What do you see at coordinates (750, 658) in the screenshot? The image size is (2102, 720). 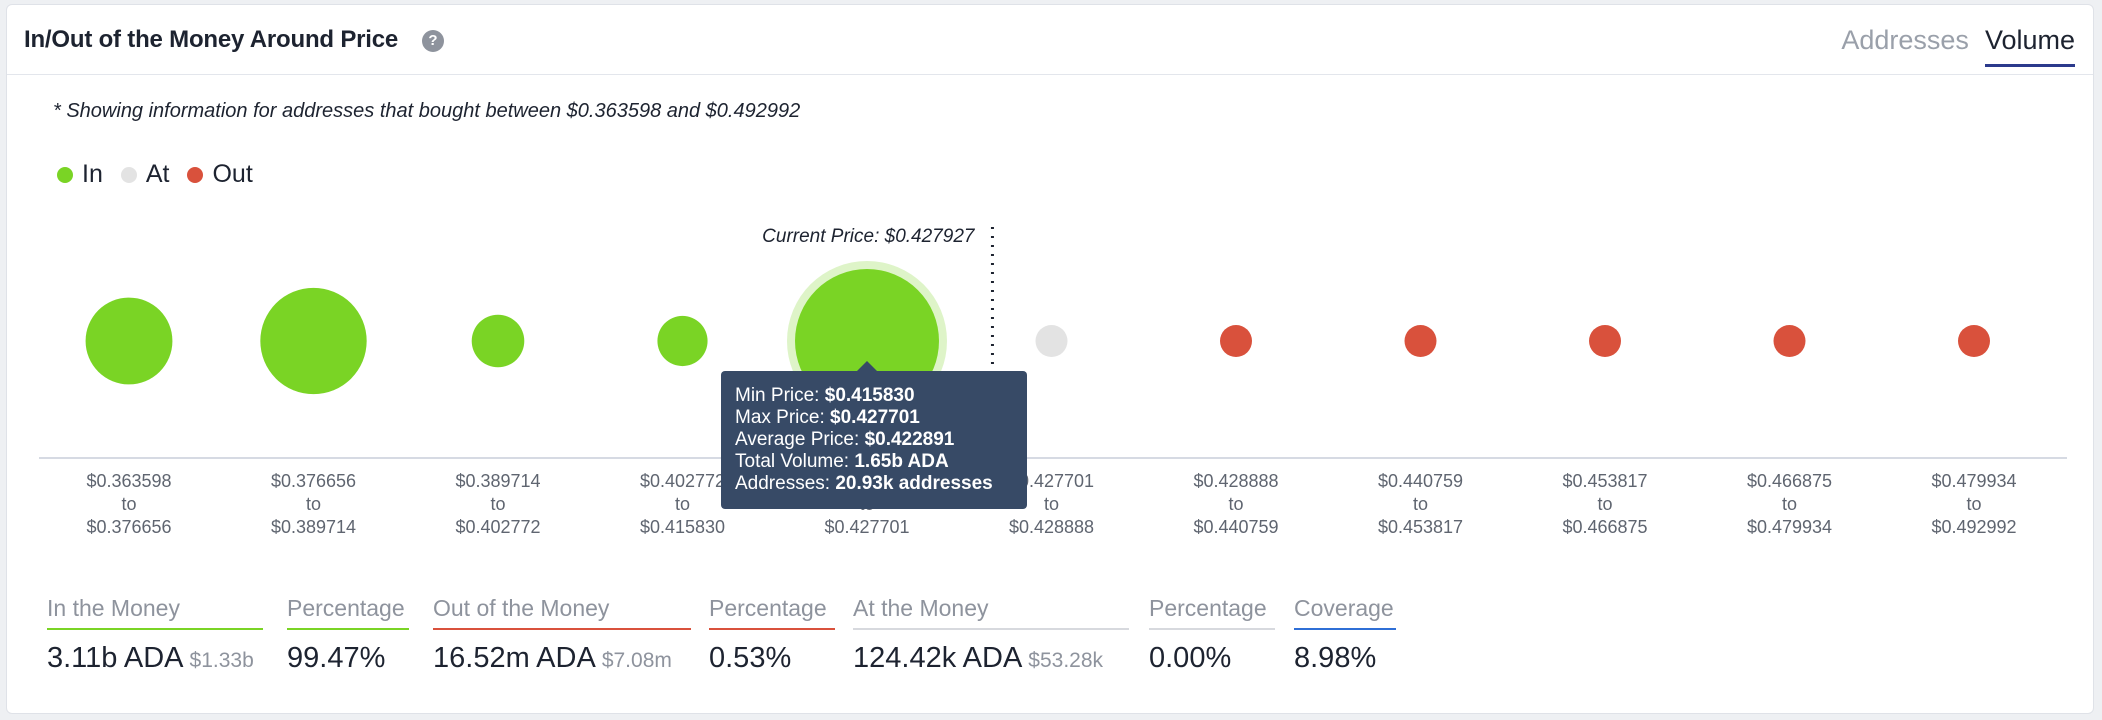 I see `stat-value: 0.53%` at bounding box center [750, 658].